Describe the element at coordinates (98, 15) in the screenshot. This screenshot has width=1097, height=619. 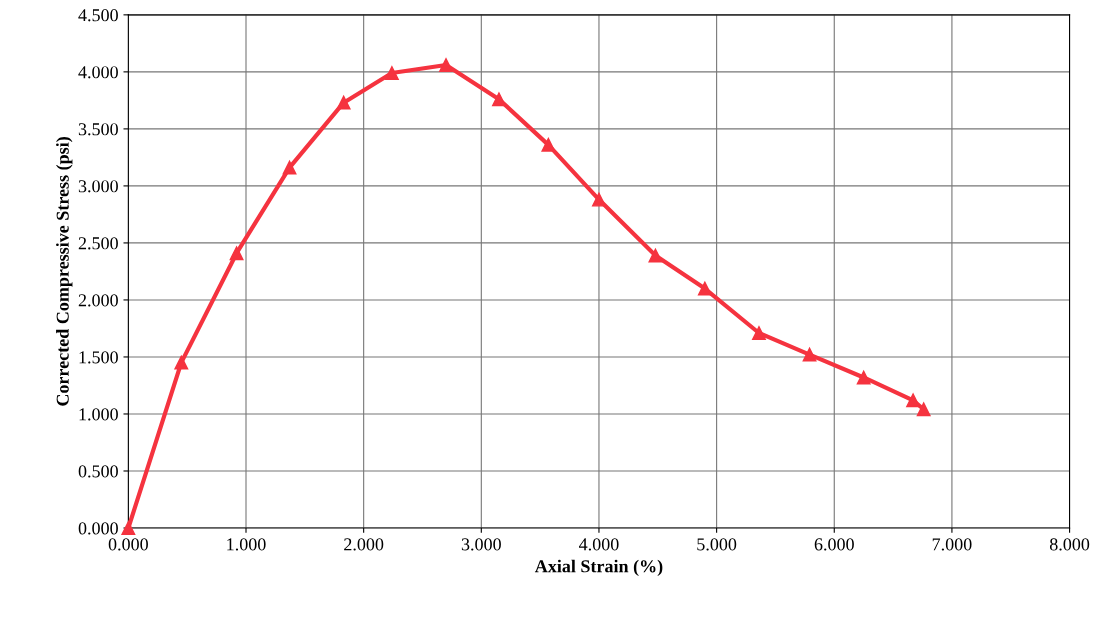
I see `y-tick-label: 4.500` at that location.